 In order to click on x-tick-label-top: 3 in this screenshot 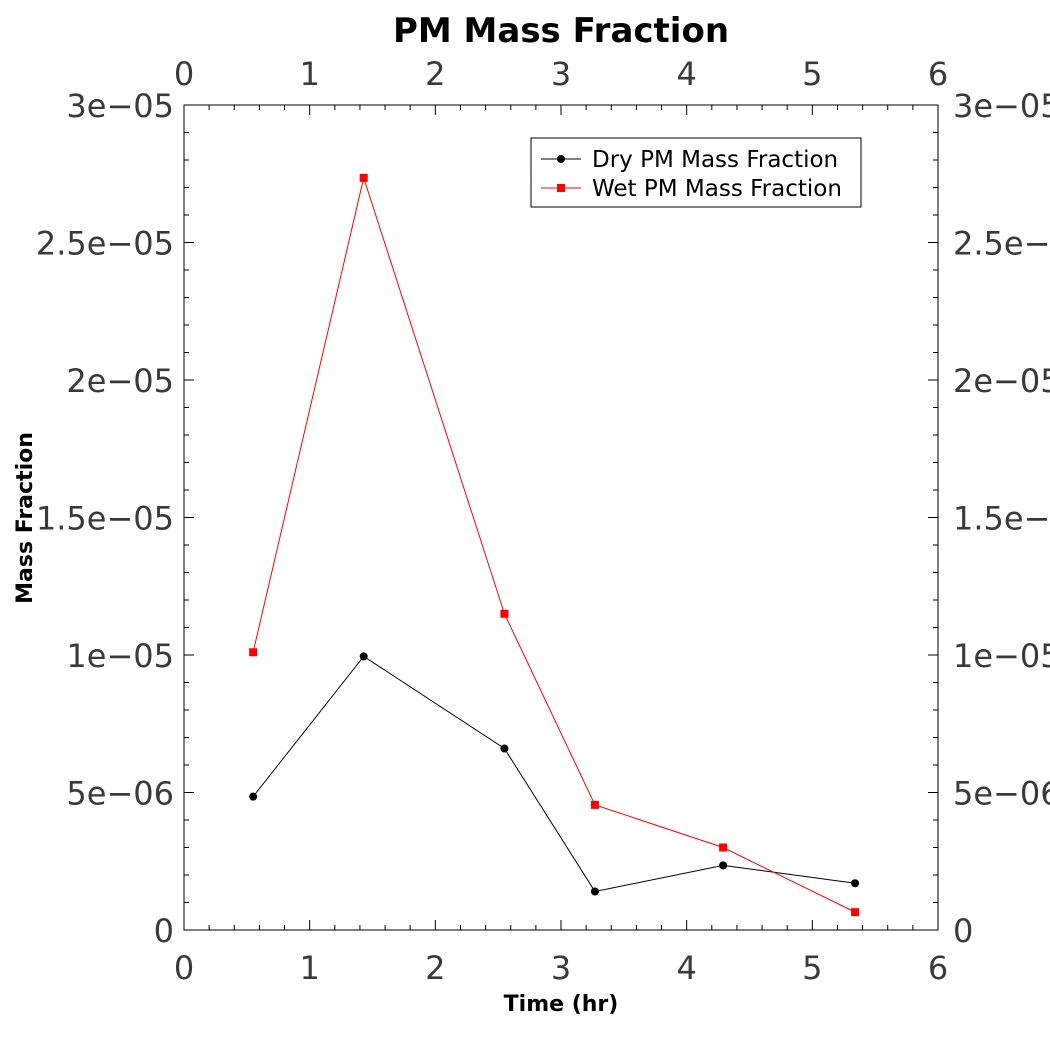, I will do `click(561, 74)`.